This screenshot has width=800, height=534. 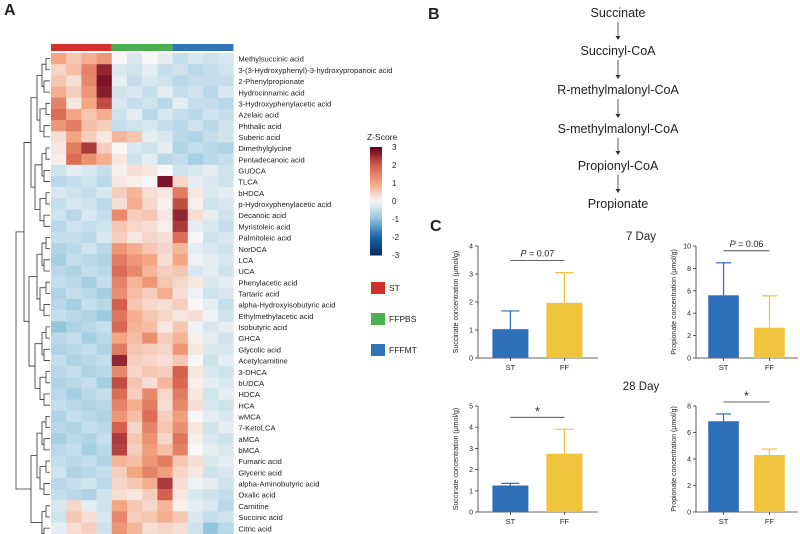 What do you see at coordinates (256, 495) in the screenshot?
I see `row-label: Oxalic acid` at bounding box center [256, 495].